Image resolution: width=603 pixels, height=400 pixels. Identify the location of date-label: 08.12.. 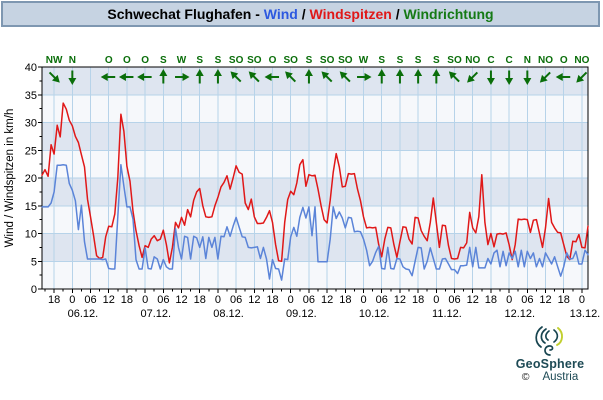
(228, 314).